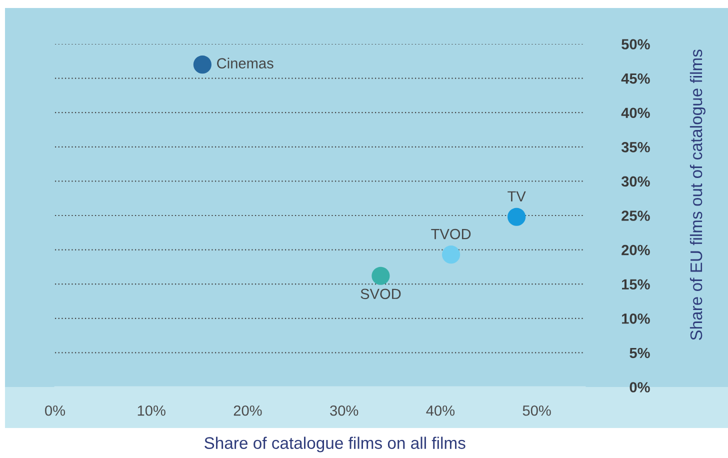 The width and height of the screenshot is (728, 458). Describe the element at coordinates (636, 284) in the screenshot. I see `y-tick-label: 15%` at that location.